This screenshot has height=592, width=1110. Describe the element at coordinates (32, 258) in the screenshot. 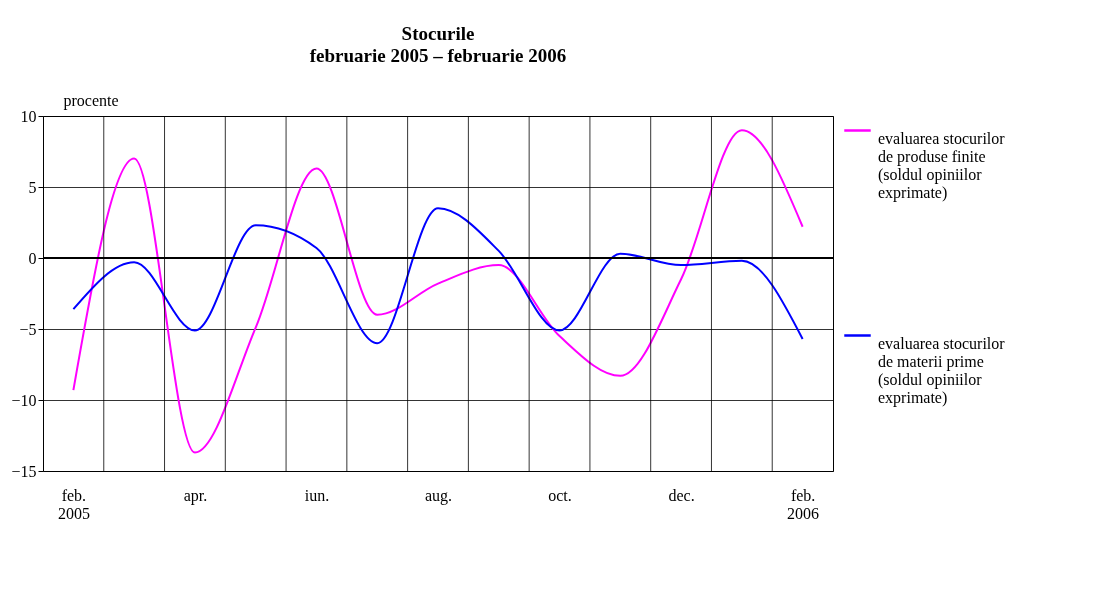

I see `y-tick-label: 0` at that location.